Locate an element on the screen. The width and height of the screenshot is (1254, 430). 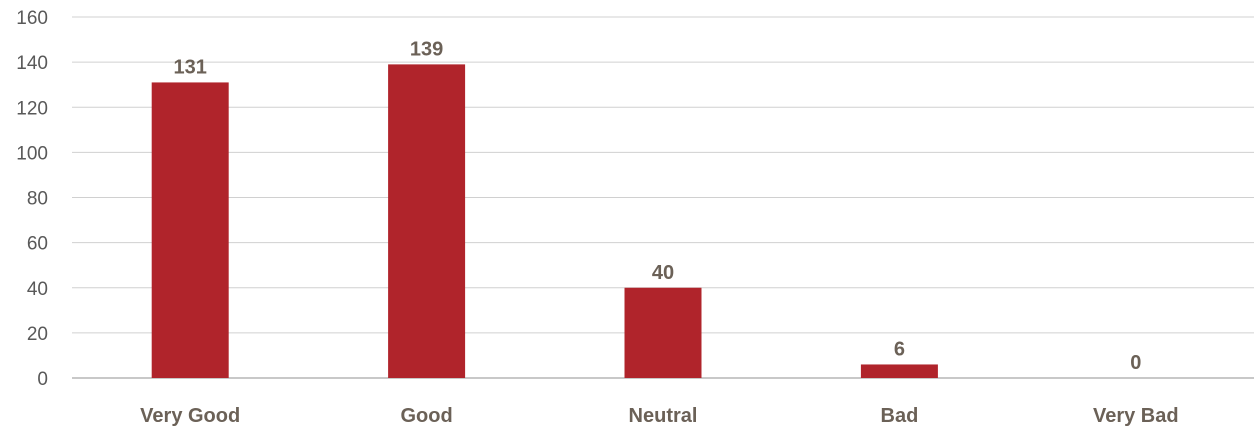
data-label: 0 is located at coordinates (1135, 363).